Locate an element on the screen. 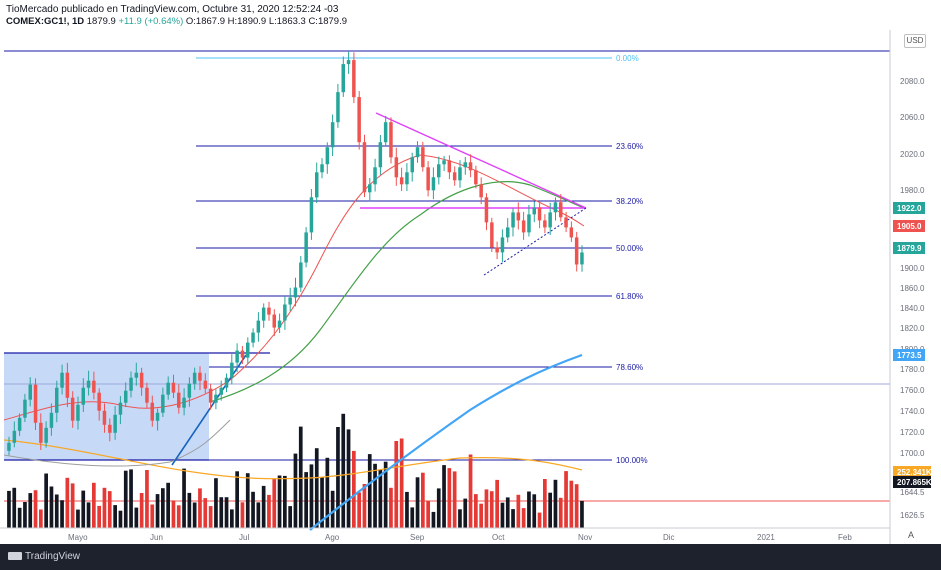 Image resolution: width=941 pixels, height=570 pixels. price-label-text: 1922.0 is located at coordinates (909, 208).